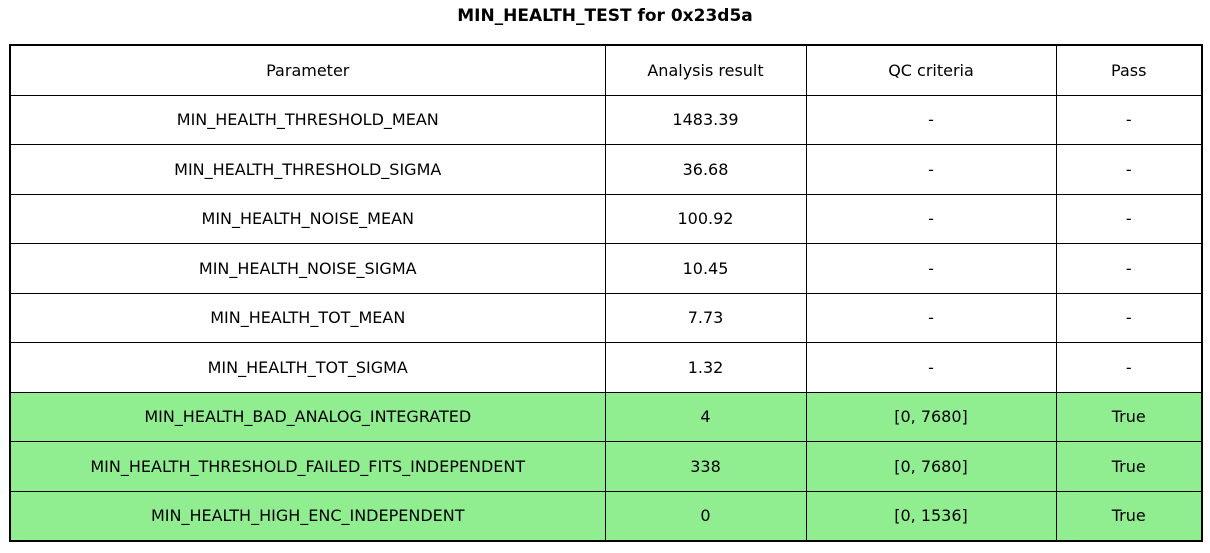 This screenshot has height=553, width=1210. What do you see at coordinates (705, 367) in the screenshot?
I see `cell-analysis-result: 1.32` at bounding box center [705, 367].